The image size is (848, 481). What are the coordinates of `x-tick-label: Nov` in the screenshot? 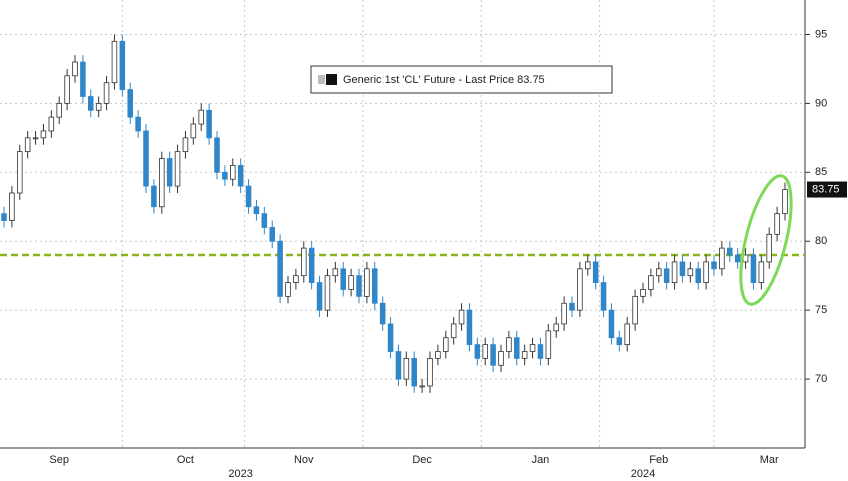 It's located at (304, 460).